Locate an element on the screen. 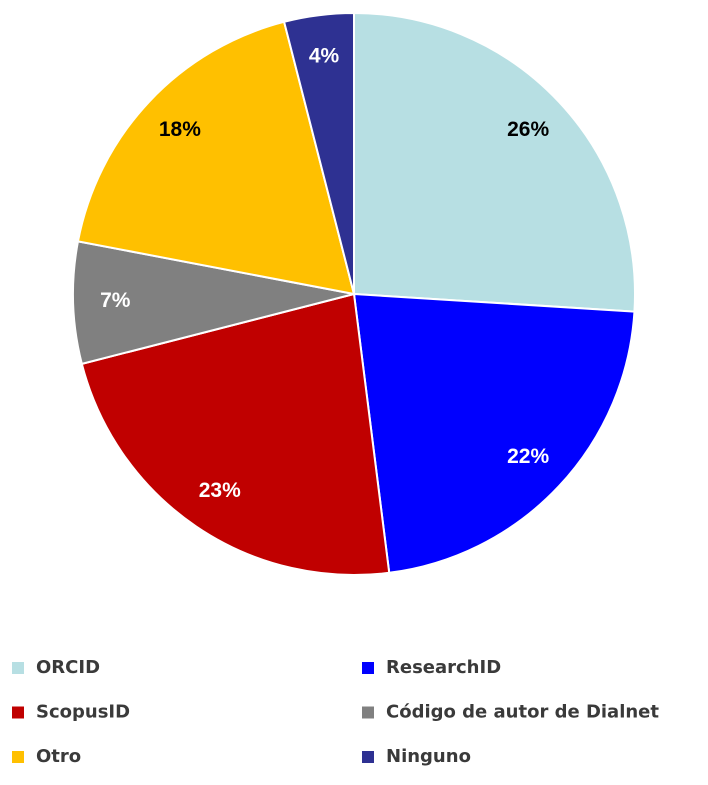 The width and height of the screenshot is (708, 785). legend-label: ORCID is located at coordinates (68, 667).